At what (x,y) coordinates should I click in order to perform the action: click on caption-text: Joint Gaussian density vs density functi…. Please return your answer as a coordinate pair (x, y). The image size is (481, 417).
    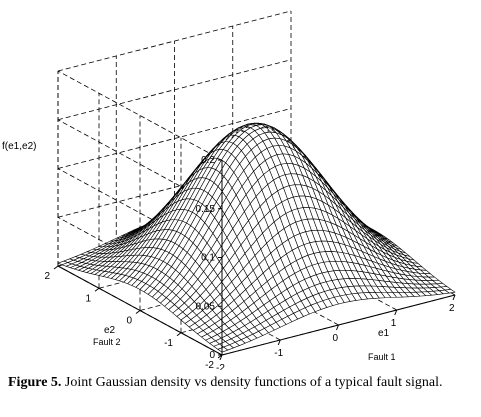
    Looking at the image, I should click on (253, 382).